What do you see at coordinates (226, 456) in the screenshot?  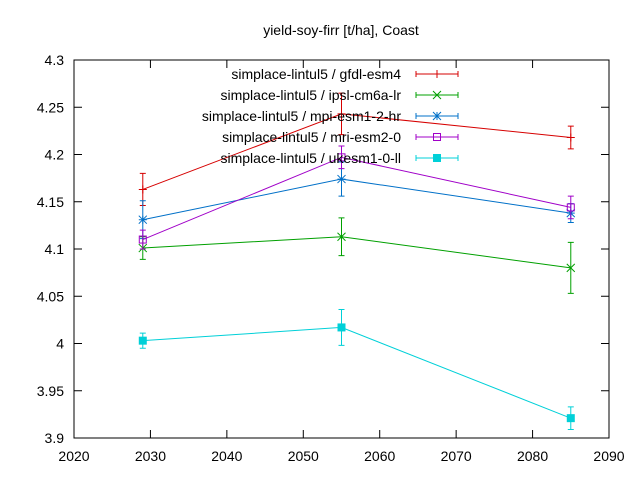 I see `x-tick-label: 2040` at bounding box center [226, 456].